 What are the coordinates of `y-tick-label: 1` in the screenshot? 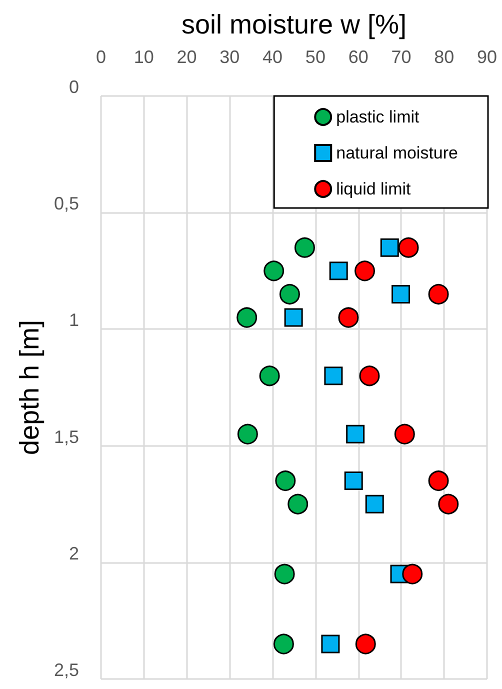 It's located at (73, 320).